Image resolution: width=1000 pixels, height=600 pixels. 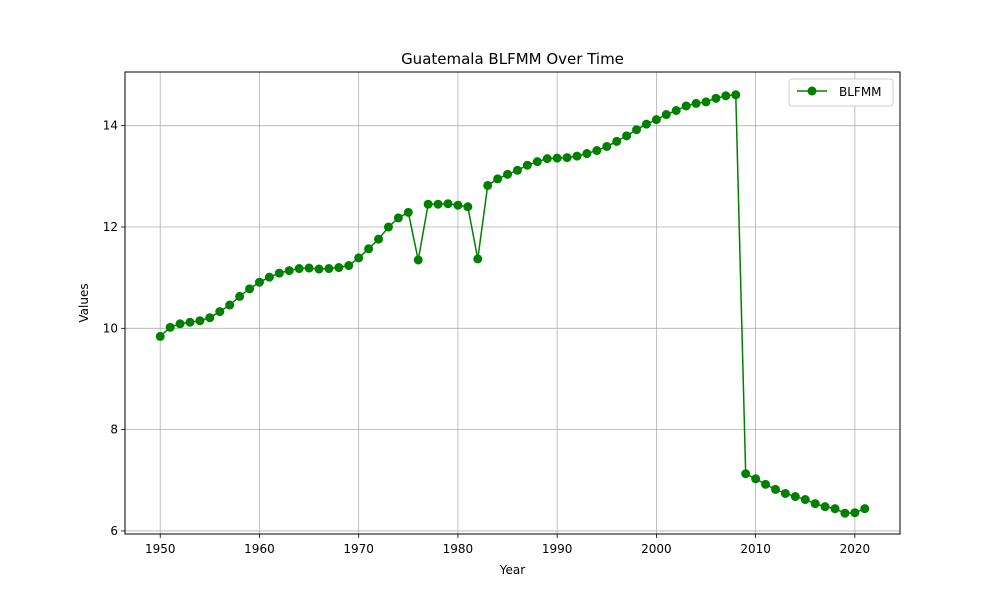 I want to click on chart-title: Guatemala BLFMM Over Time, so click(x=512, y=59).